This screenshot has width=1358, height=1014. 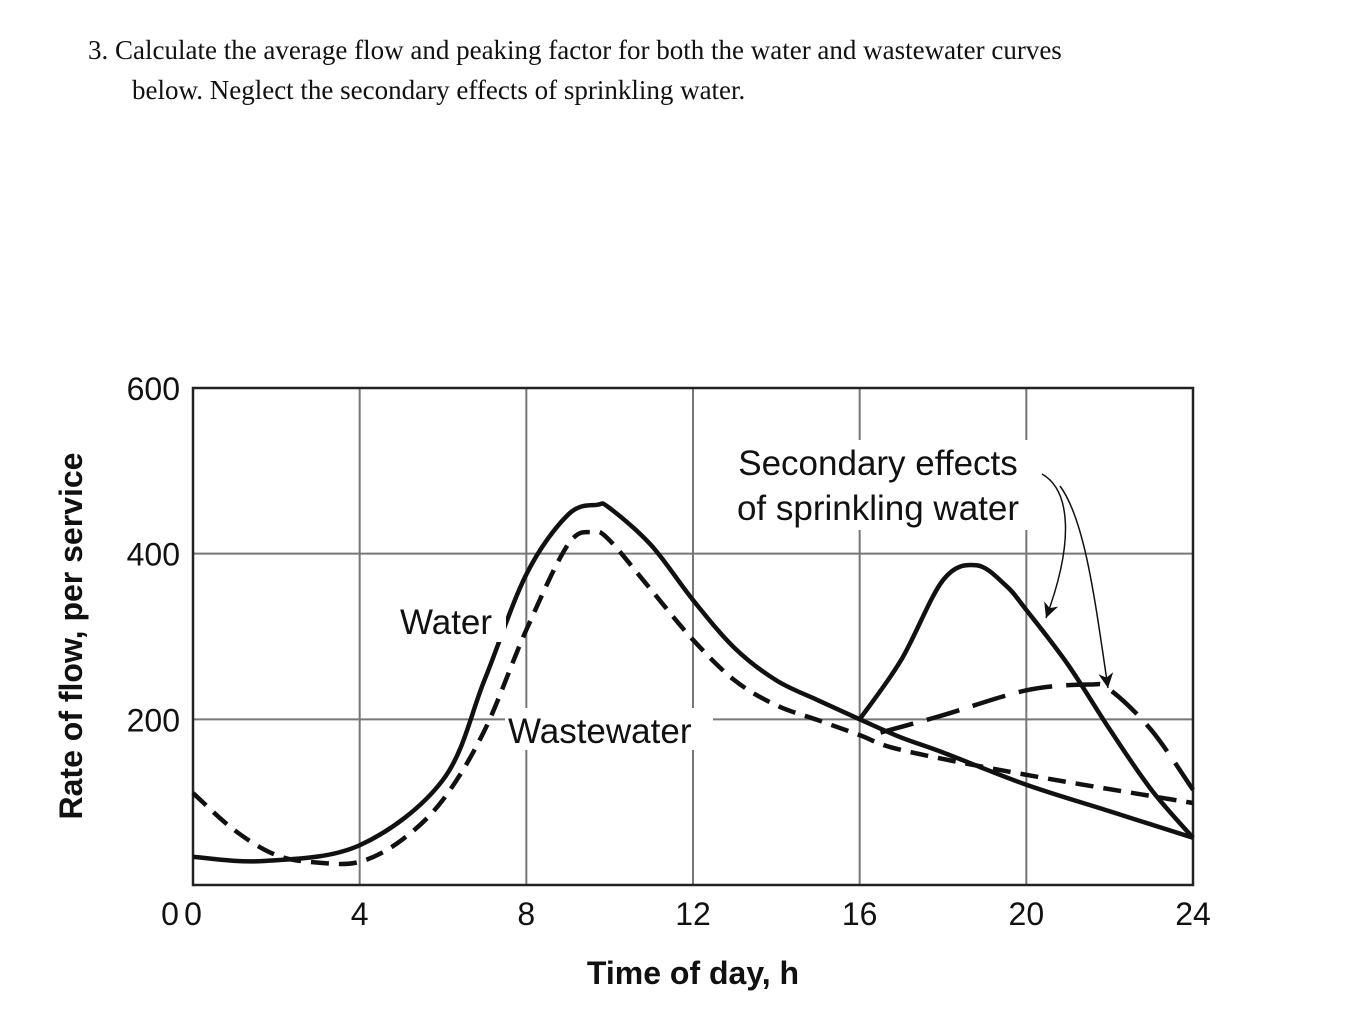 What do you see at coordinates (878, 463) in the screenshot?
I see `secondary-label-line1: Secondary effects` at bounding box center [878, 463].